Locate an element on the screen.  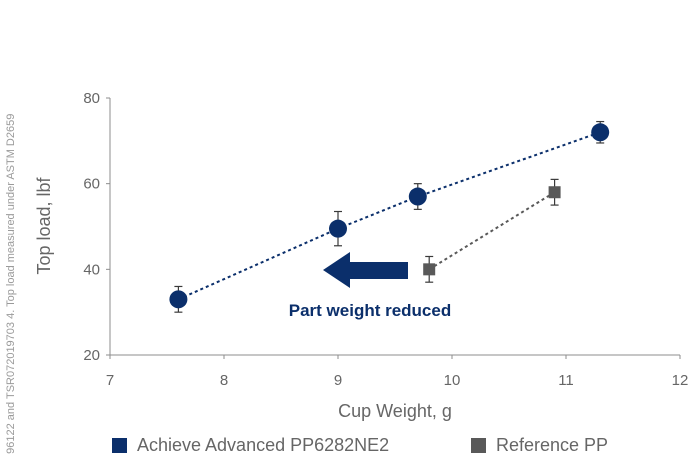
arrow-shaft is located at coordinates (377, 270).